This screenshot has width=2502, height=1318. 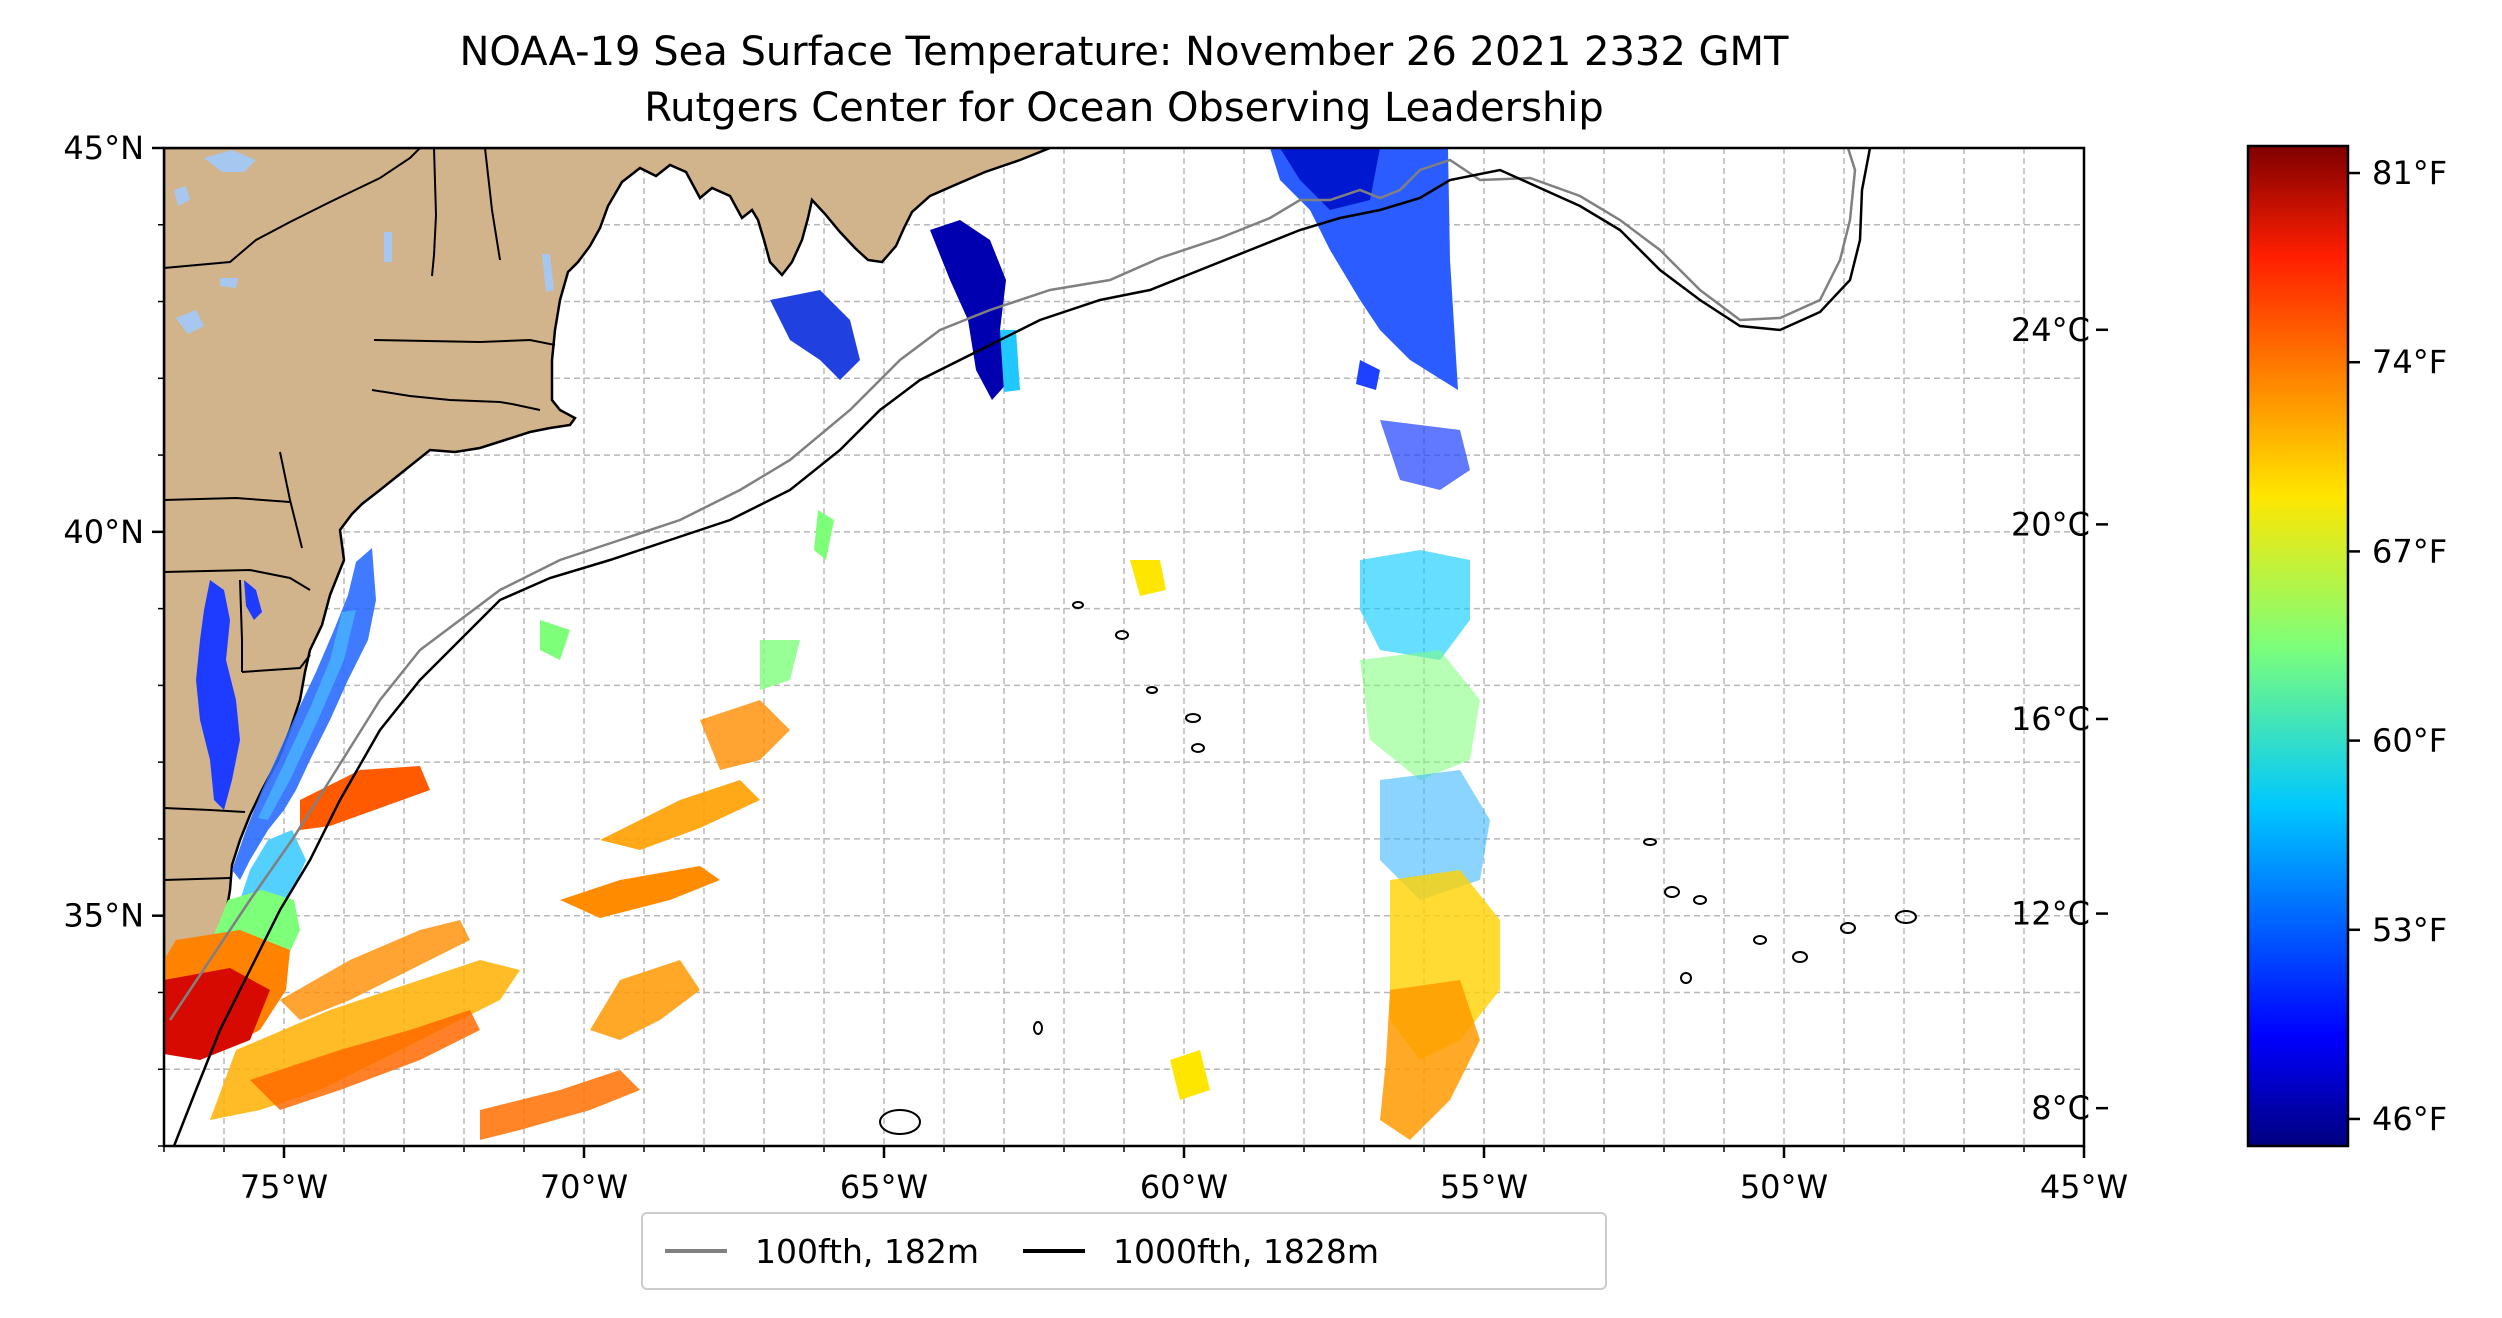 What do you see at coordinates (2409, 551) in the screenshot?
I see `colorbar-f-label: 67°F` at bounding box center [2409, 551].